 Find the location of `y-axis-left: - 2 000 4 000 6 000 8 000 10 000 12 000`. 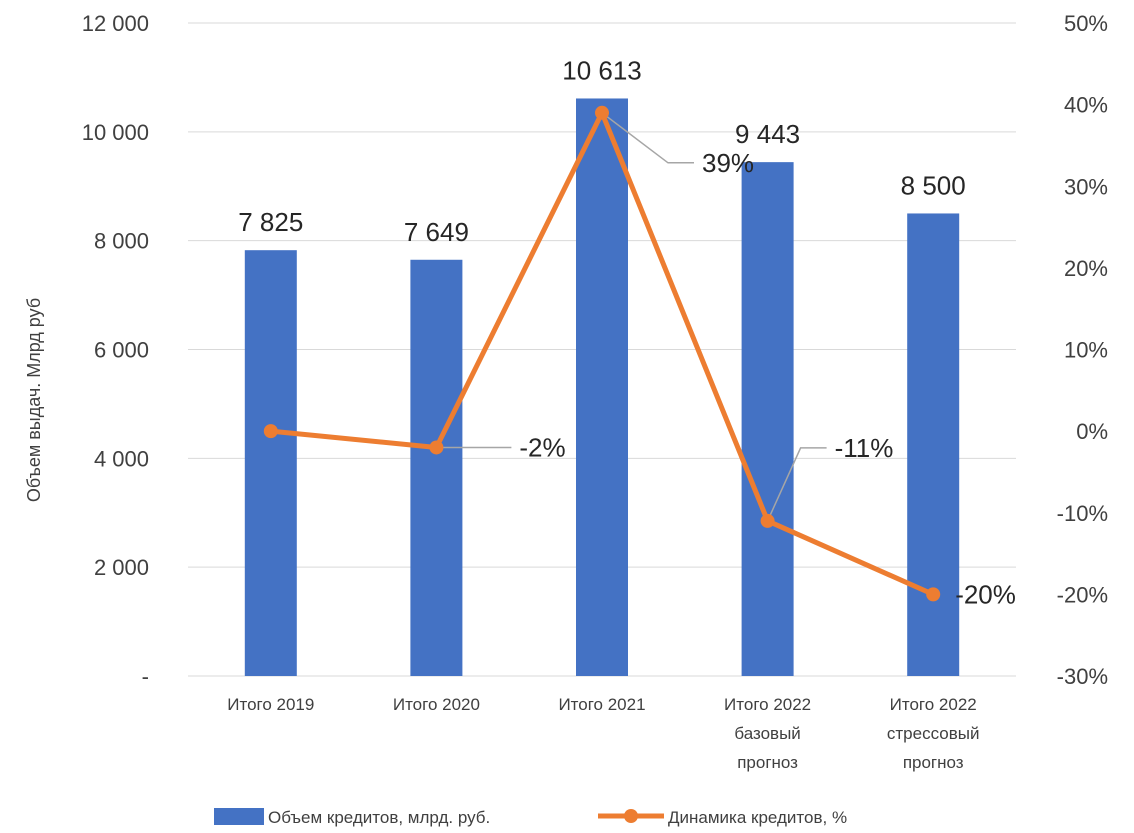

y-axis-left: - 2 000 4 000 6 000 8 000 10 000 12 000 is located at coordinates (115, 350).